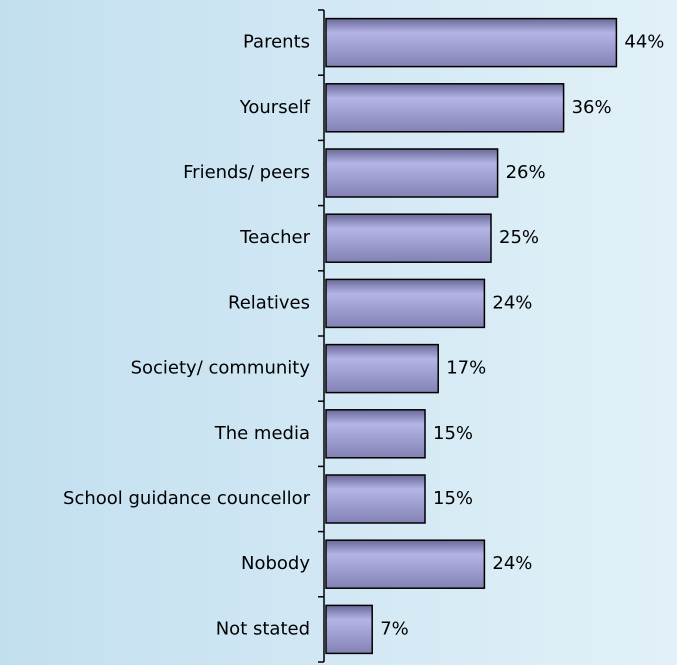 The image size is (677, 665). I want to click on category-label: Friends/ peers, so click(246, 172).